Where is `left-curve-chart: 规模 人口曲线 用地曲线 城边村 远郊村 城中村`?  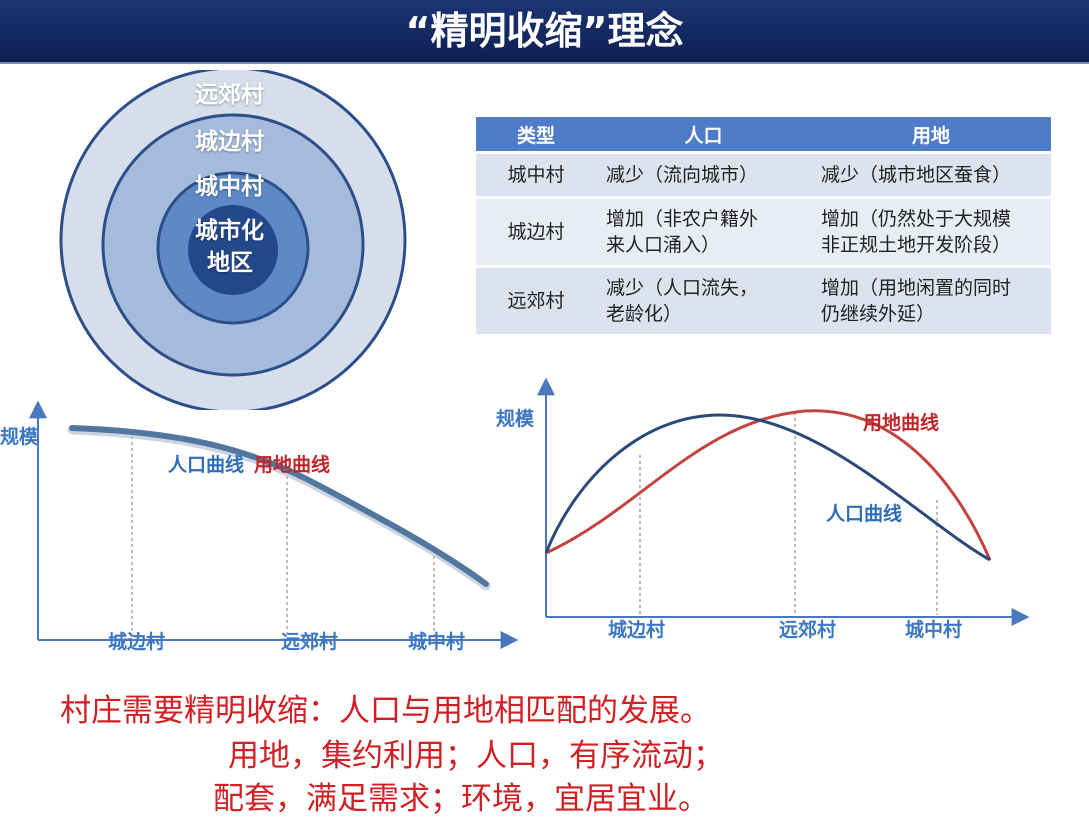
left-curve-chart: 规模 人口曲线 用地曲线 城边村 远郊村 城中村 is located at coordinates (259, 526).